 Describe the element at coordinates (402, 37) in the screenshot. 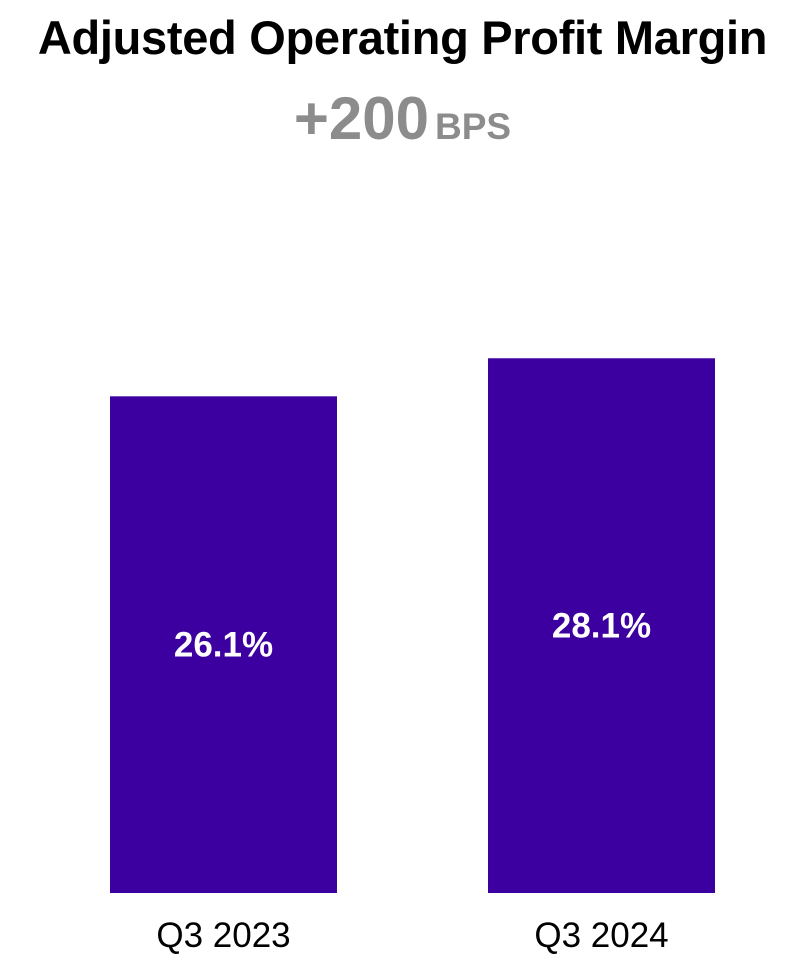

I see `chart-title: Adjusted Operating Profit Margin` at that location.